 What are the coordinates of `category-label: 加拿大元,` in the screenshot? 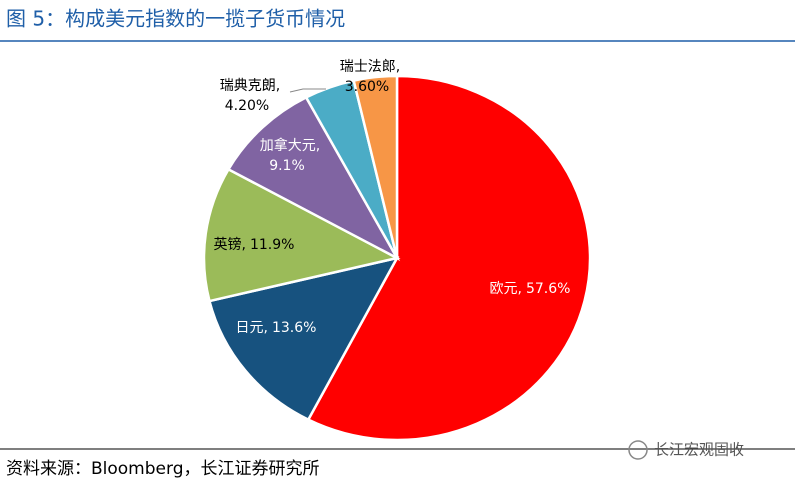 It's located at (290, 145).